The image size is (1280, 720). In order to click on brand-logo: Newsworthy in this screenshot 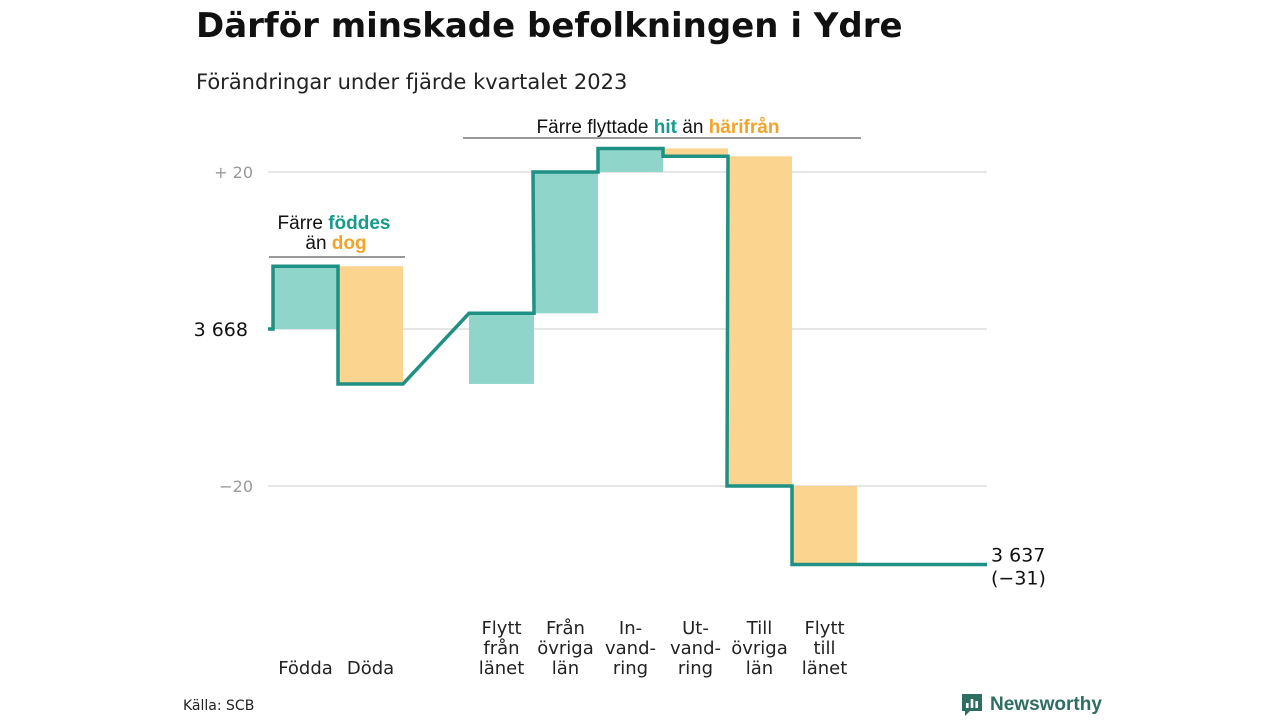, I will do `click(1031, 705)`.